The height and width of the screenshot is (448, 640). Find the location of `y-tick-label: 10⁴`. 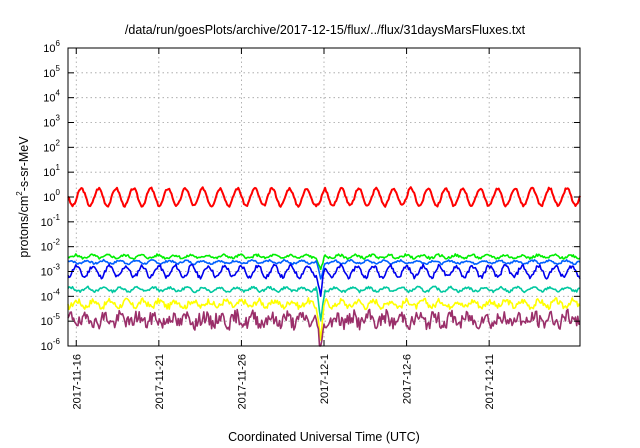

y-tick-label: 10⁴ is located at coordinates (51, 97).